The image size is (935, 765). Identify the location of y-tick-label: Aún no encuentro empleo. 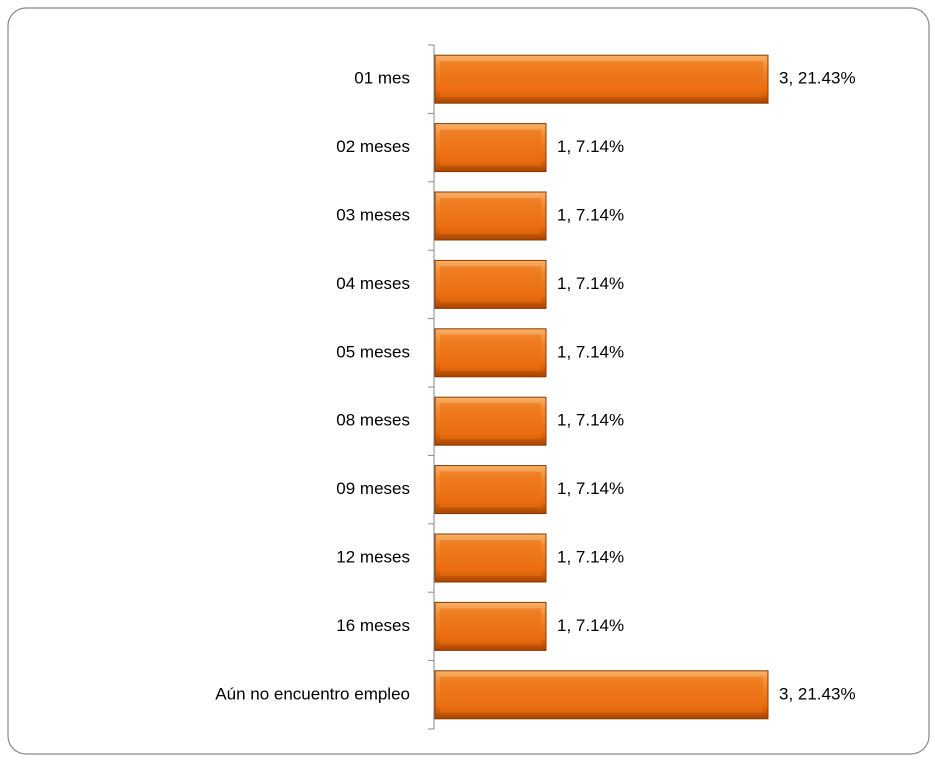
(312, 693).